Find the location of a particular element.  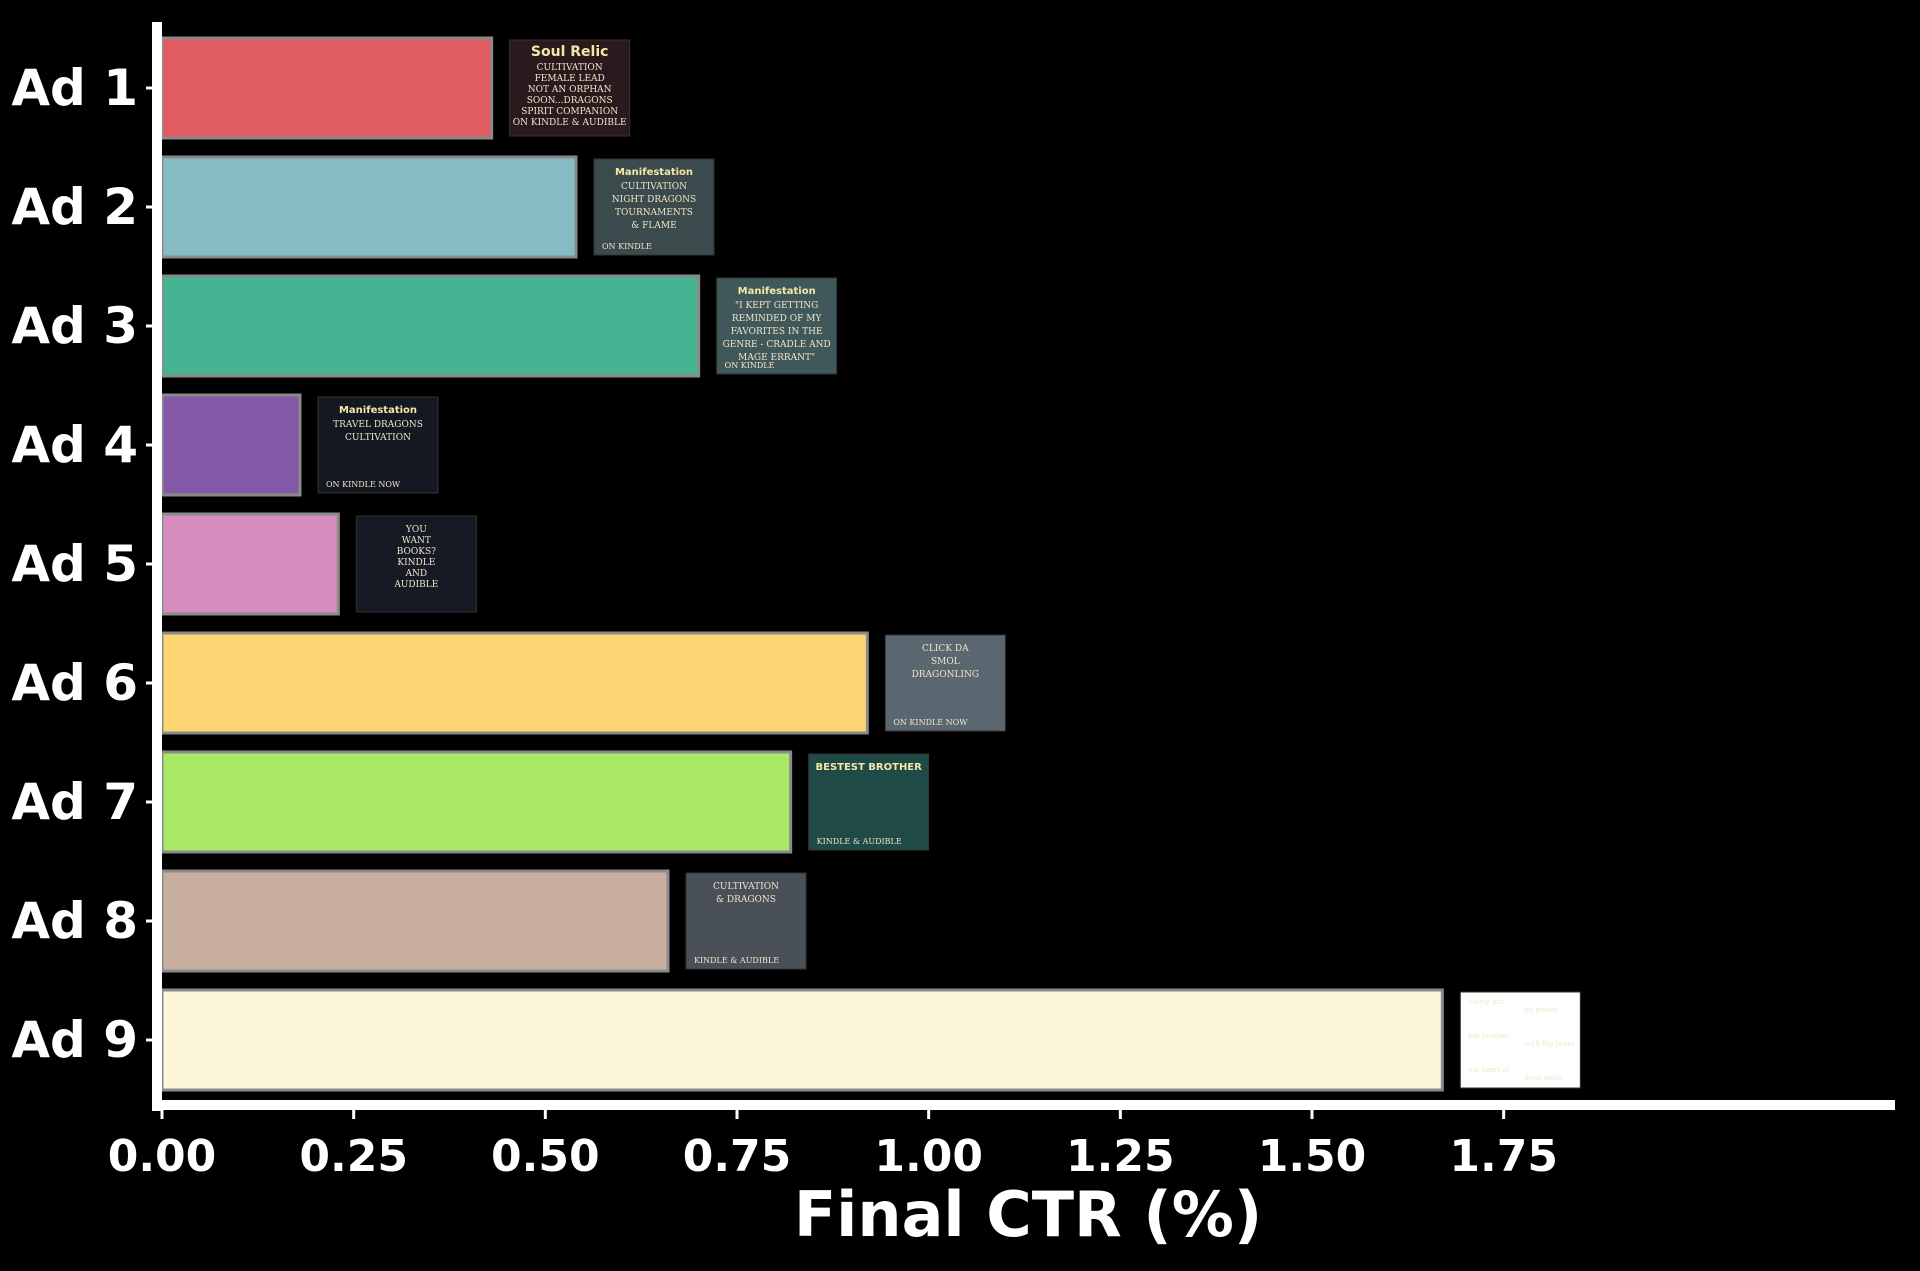

y-tick-label: Ad 2 is located at coordinates (74, 207).